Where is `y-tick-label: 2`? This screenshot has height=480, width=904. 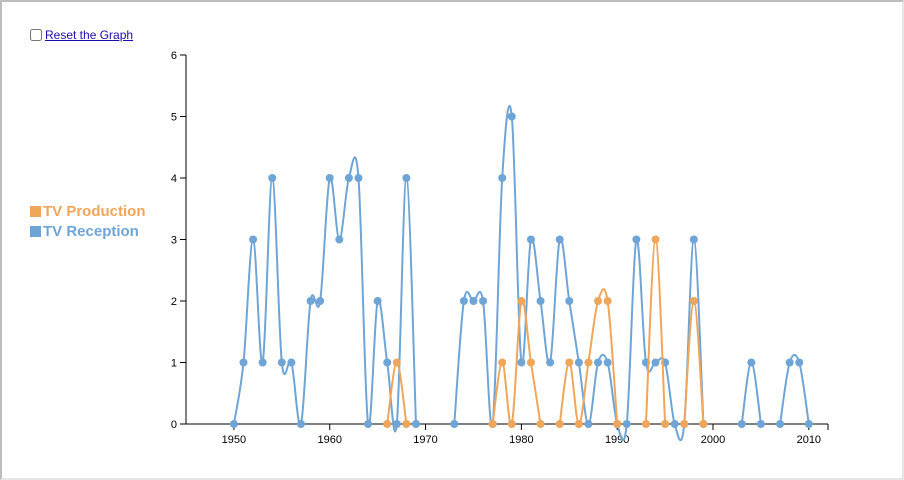 y-tick-label: 2 is located at coordinates (174, 302).